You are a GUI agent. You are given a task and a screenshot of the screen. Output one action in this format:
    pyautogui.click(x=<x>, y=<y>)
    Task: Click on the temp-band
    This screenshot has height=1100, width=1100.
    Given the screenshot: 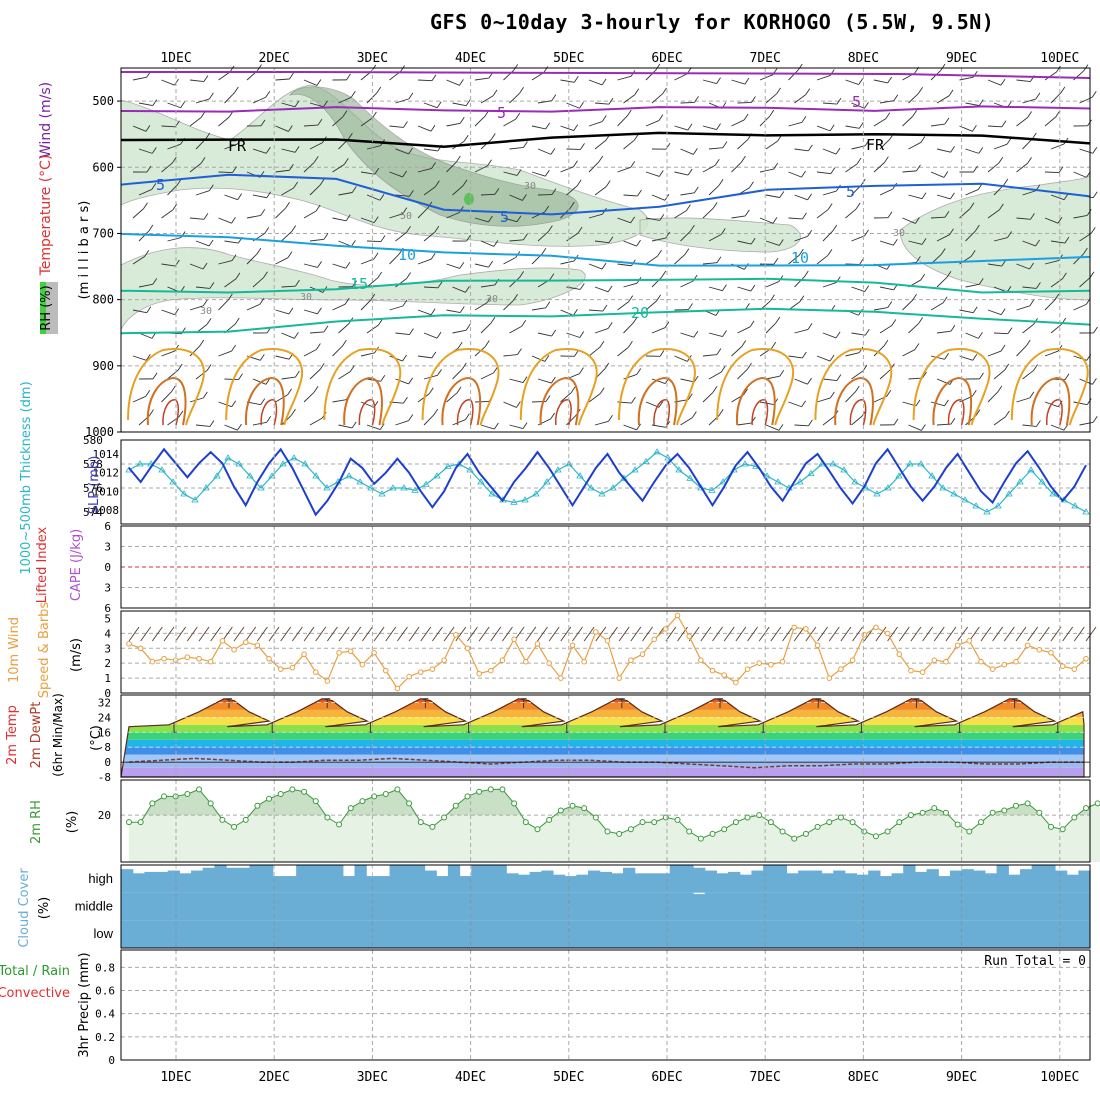 What is the action you would take?
    pyautogui.click(x=602, y=728)
    